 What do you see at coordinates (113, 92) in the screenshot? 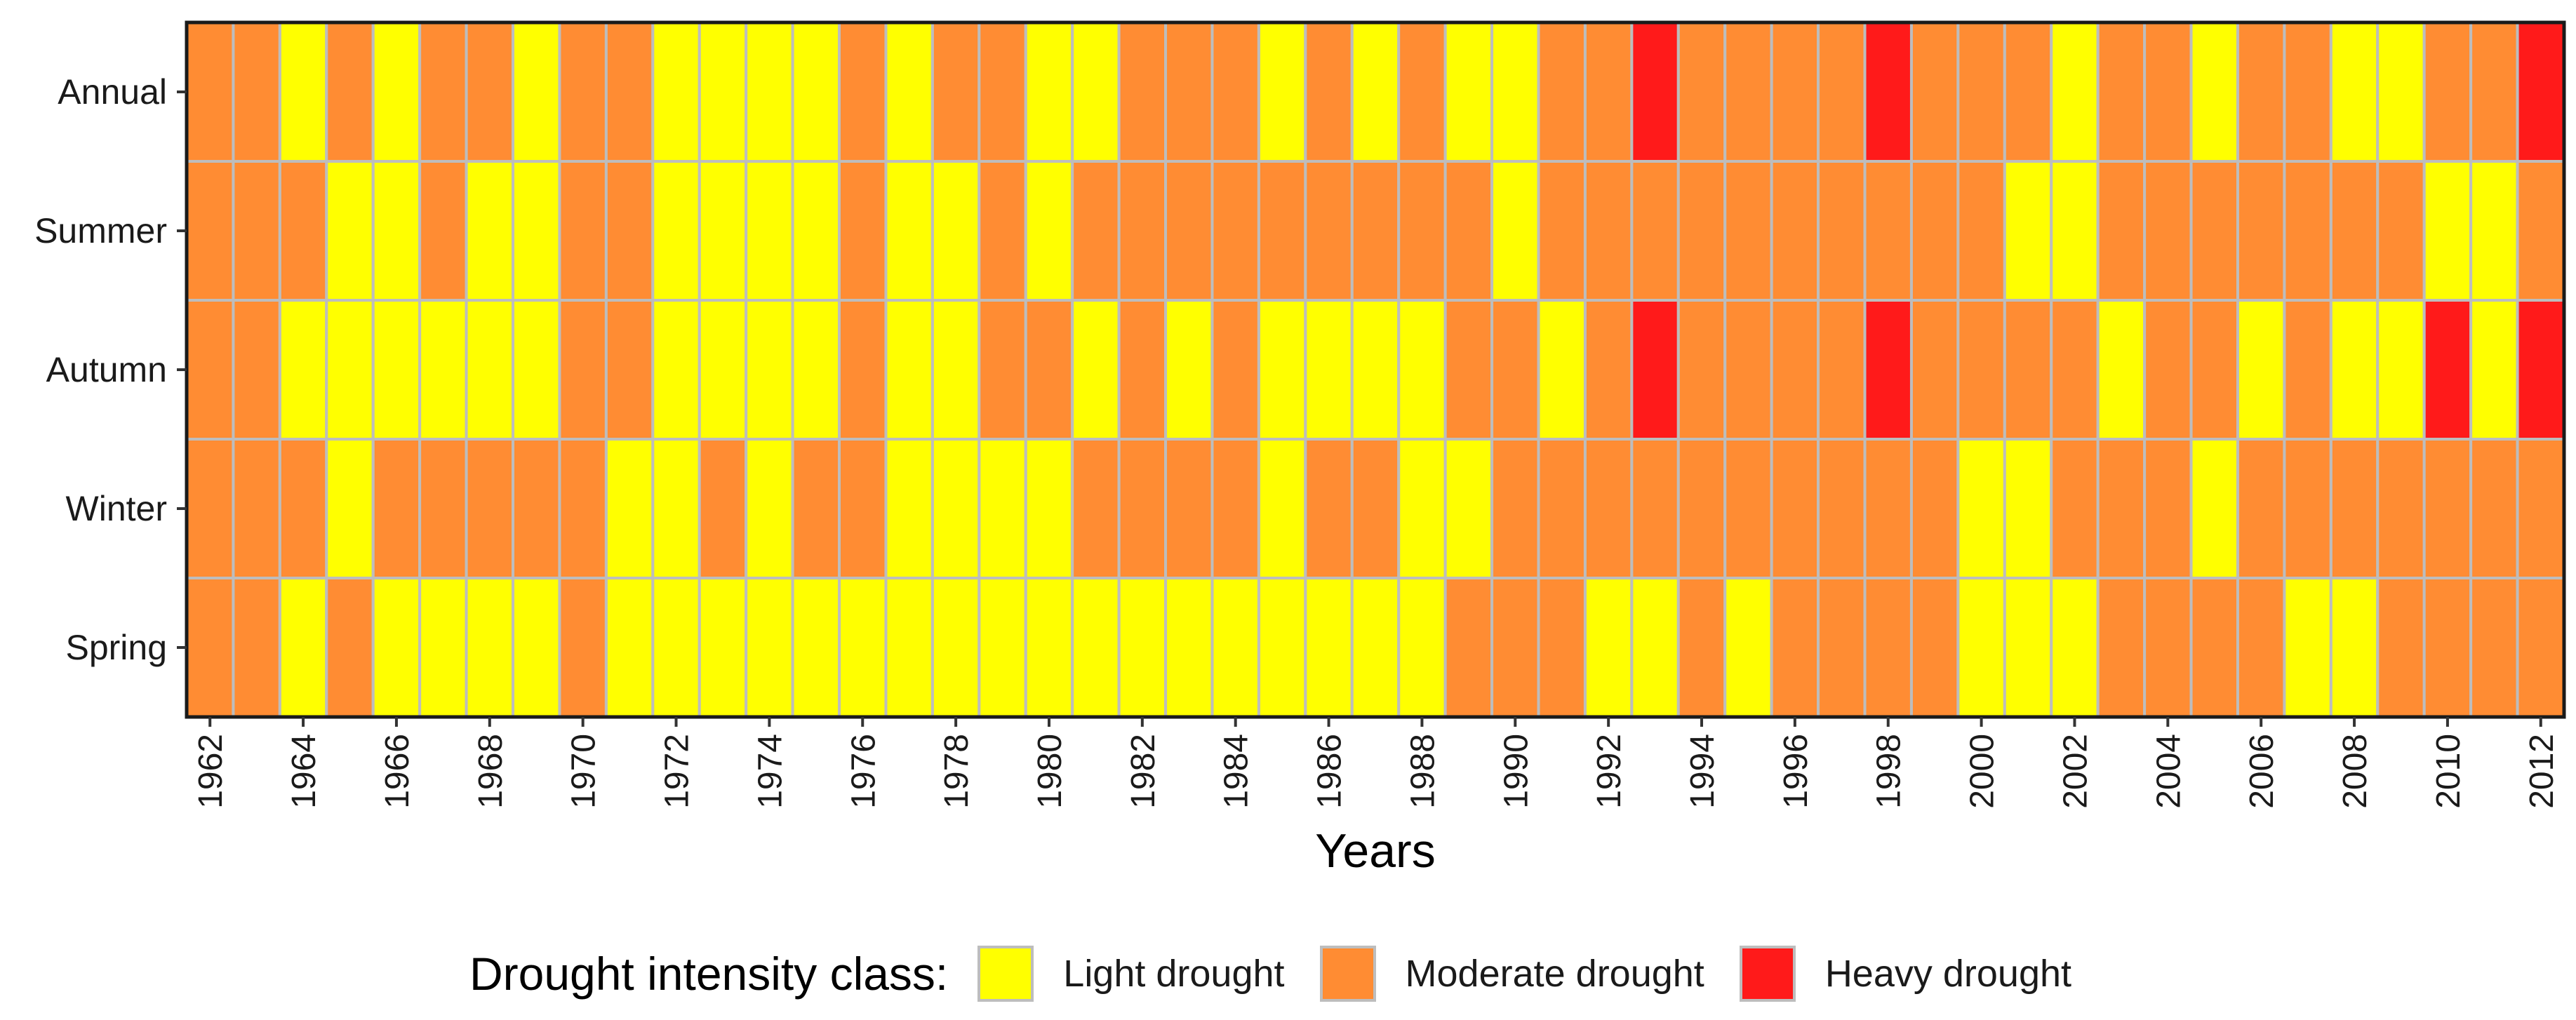
I see `y-tick-label-annual: Annual` at bounding box center [113, 92].